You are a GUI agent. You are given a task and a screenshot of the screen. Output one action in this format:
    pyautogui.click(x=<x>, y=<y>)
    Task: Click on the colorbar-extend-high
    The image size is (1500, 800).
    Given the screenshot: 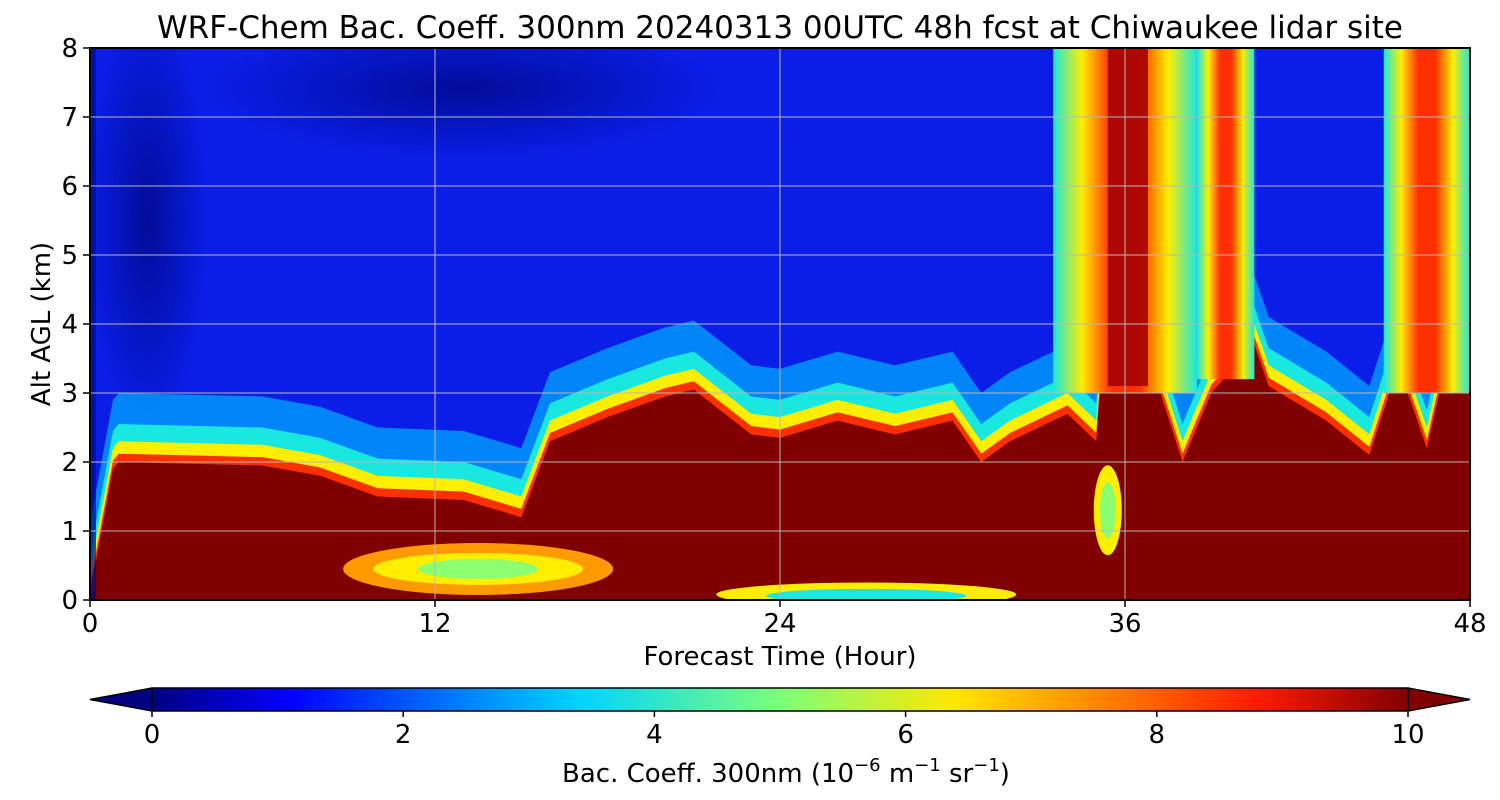 What is the action you would take?
    pyautogui.click(x=1439, y=699)
    